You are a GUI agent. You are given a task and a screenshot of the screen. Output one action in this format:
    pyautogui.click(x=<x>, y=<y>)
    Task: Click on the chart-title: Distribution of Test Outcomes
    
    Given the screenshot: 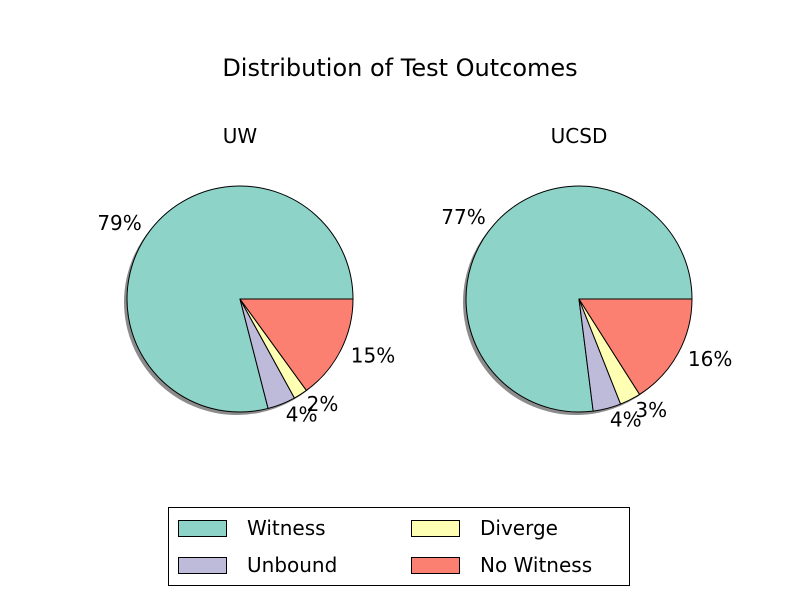 What is the action you would take?
    pyautogui.click(x=400, y=68)
    